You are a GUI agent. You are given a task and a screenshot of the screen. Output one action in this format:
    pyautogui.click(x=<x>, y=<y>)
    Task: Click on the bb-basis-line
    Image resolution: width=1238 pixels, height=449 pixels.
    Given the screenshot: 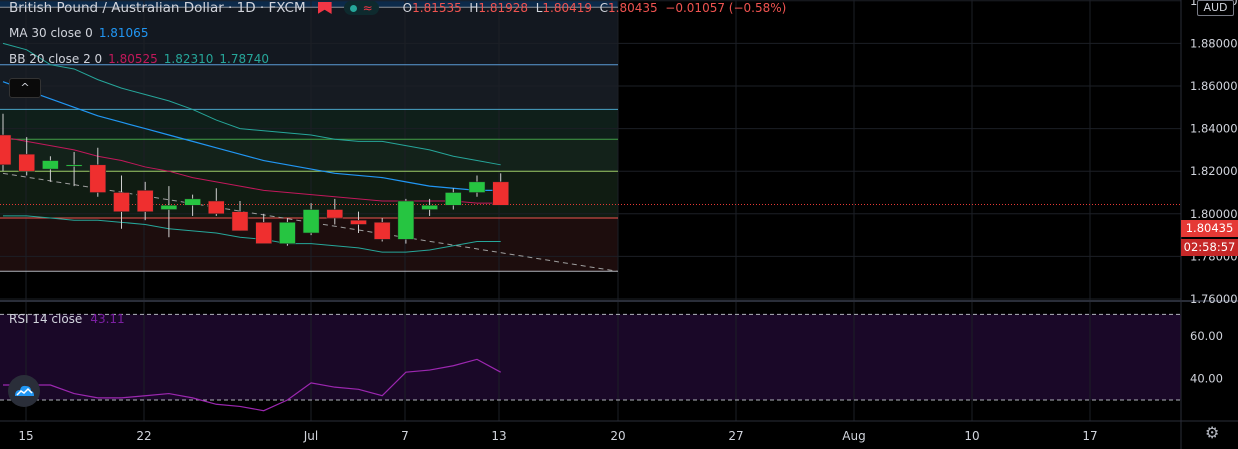 What is the action you would take?
    pyautogui.click(x=251, y=170)
    